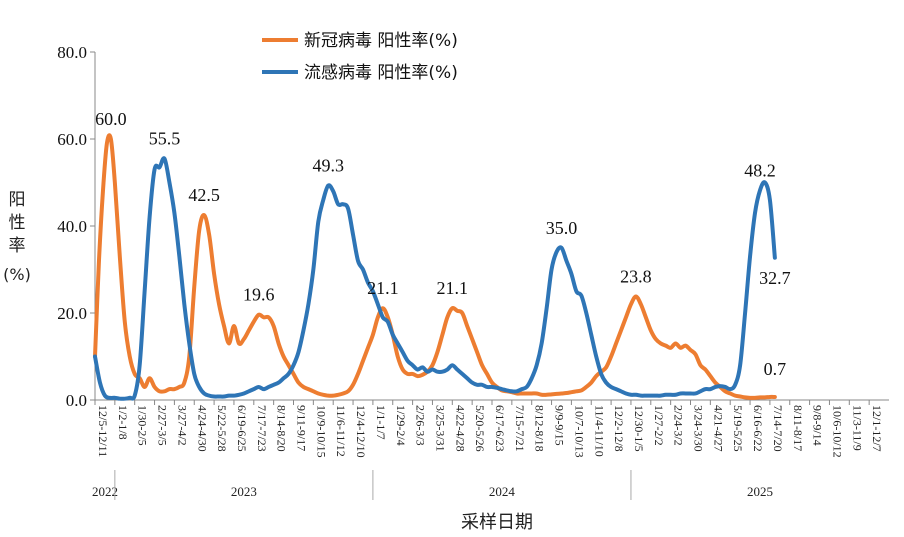  Describe the element at coordinates (857, 428) in the screenshot. I see `x-tick-label: 11/3-11/9` at that location.